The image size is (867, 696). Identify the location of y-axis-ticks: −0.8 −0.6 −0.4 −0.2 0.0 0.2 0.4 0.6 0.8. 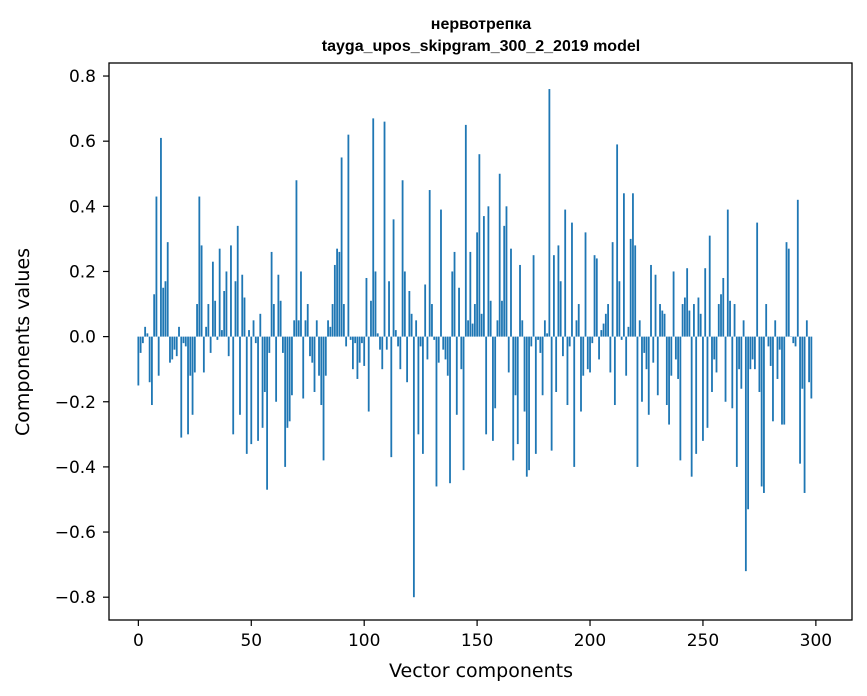
(82, 337).